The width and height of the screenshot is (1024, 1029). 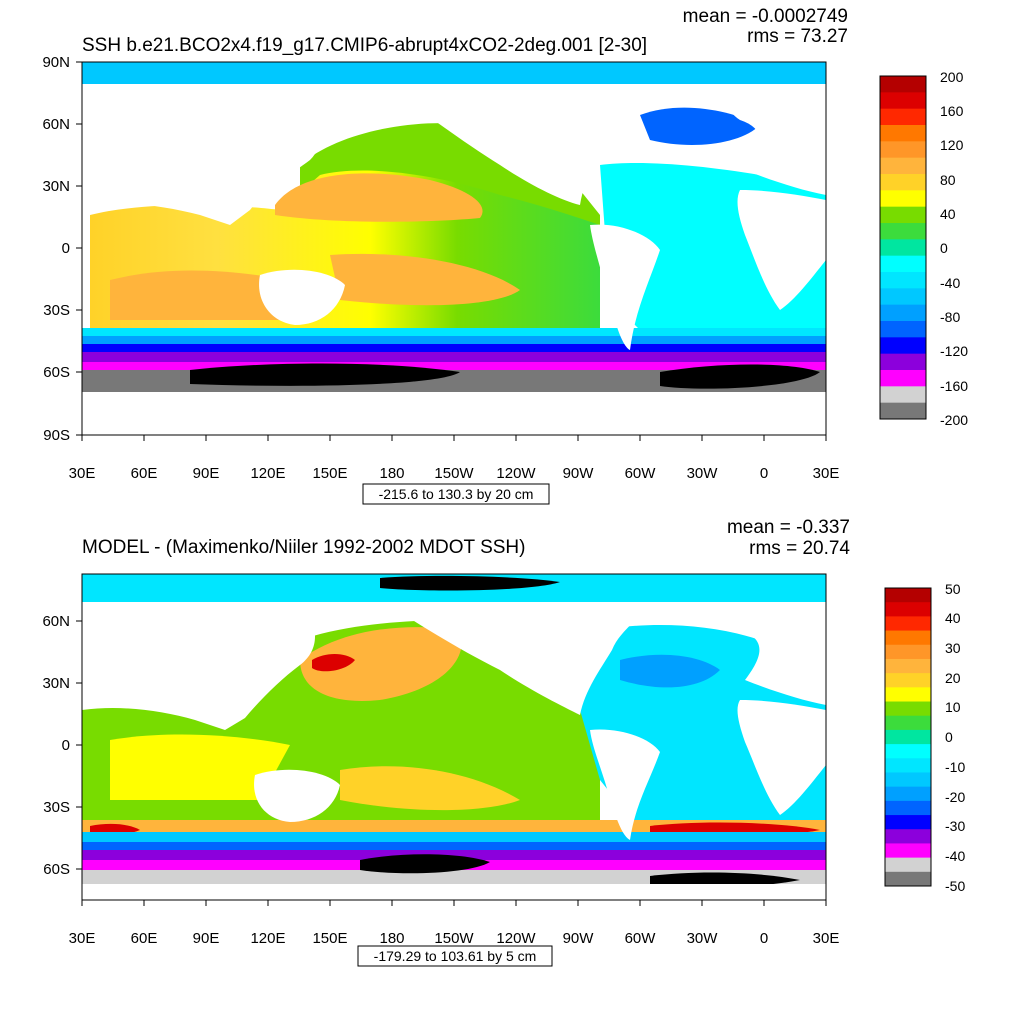 I want to click on arctic-ocean, so click(x=454, y=73).